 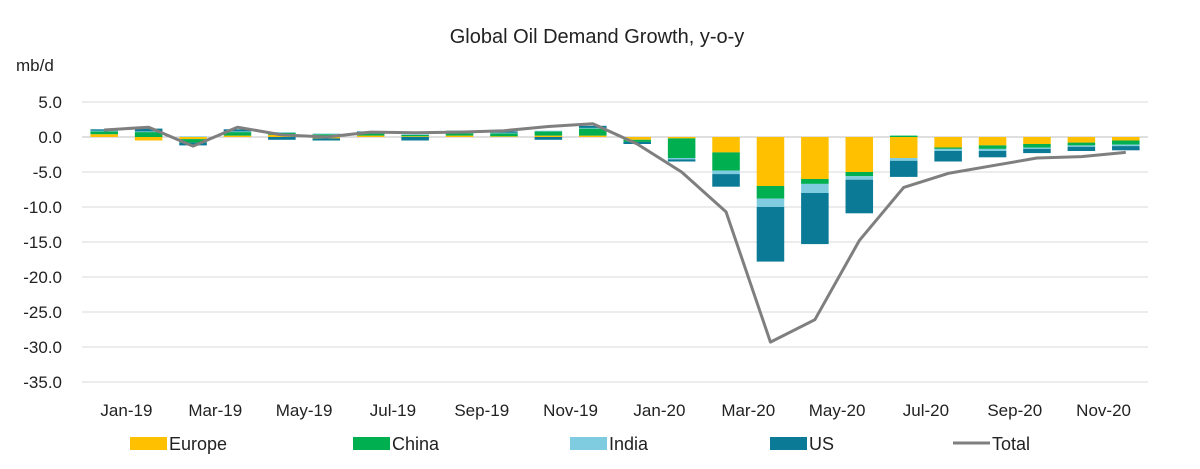 I want to click on x-tick-label: May-20, so click(x=837, y=410).